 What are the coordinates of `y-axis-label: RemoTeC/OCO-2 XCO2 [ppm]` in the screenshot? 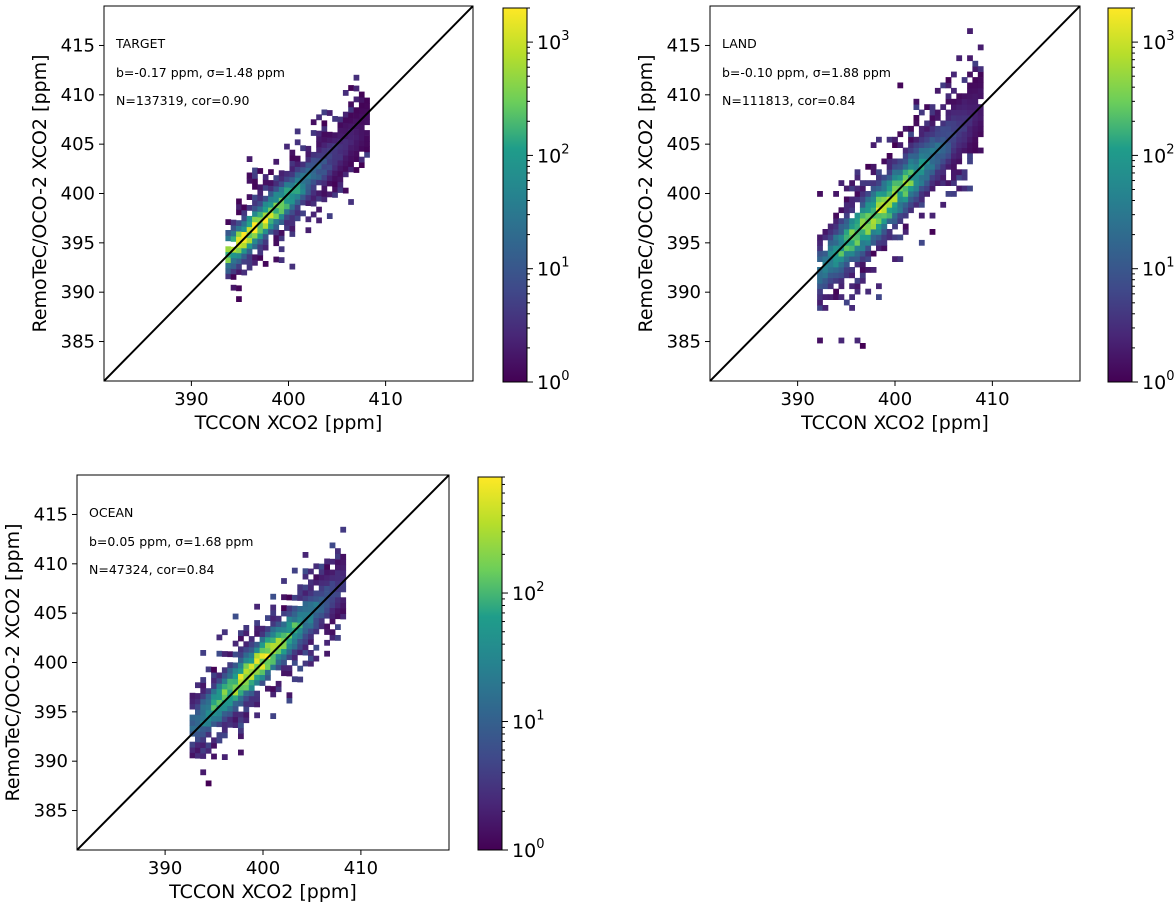 It's located at (40, 193).